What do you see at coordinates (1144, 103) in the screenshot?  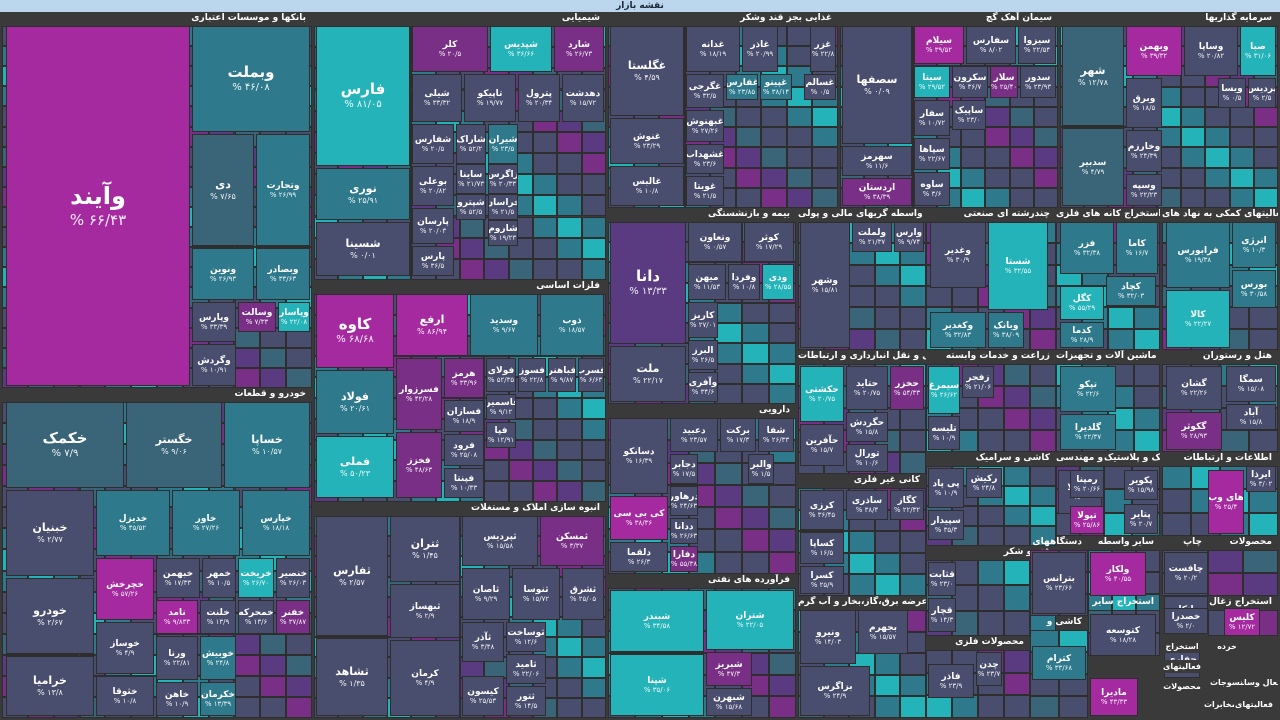 I see `stock-tile: وبرق% ۱۸/۵` at bounding box center [1144, 103].